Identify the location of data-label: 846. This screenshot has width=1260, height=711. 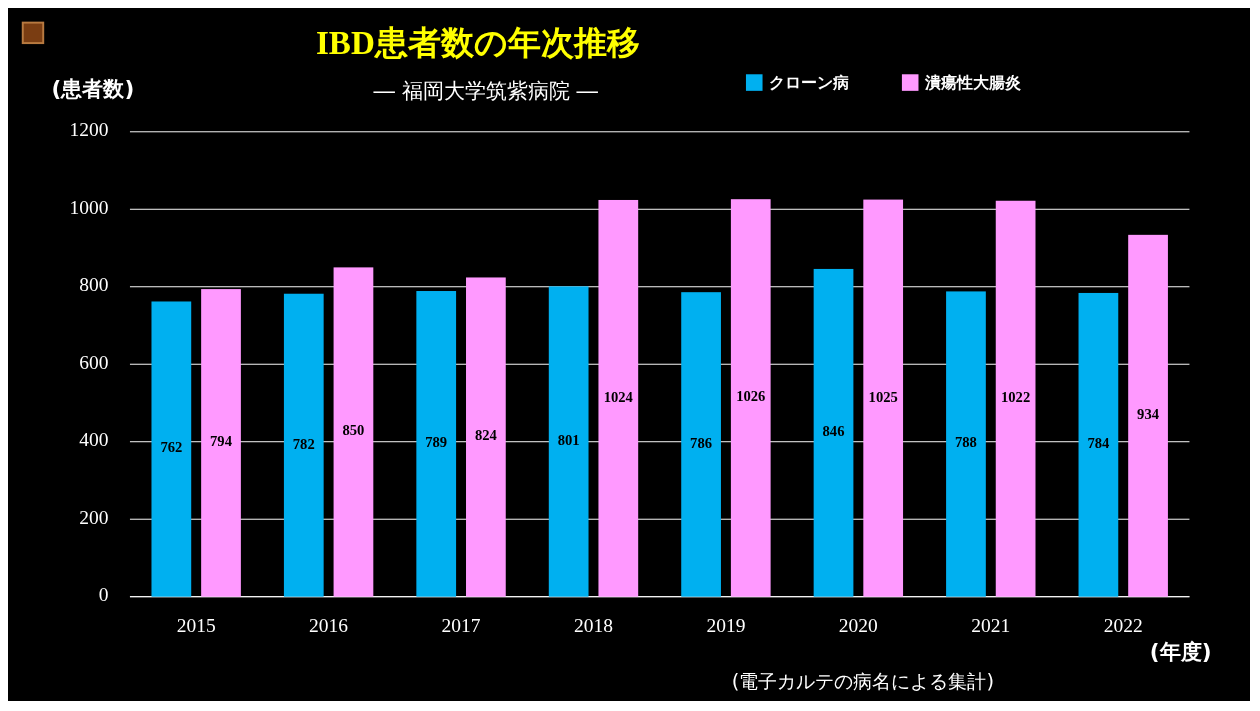
(833, 431).